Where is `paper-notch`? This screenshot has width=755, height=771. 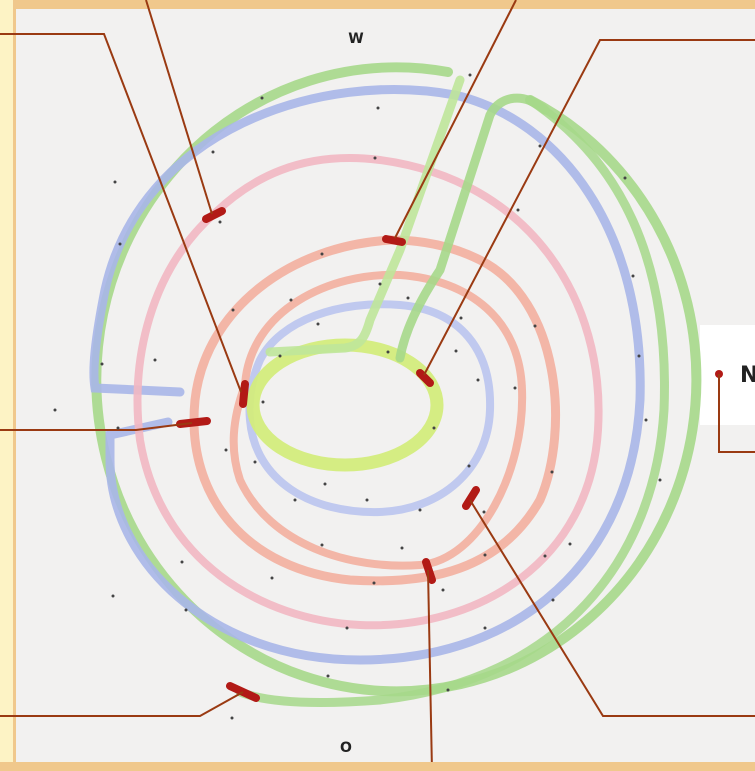
paper-notch is located at coordinates (727, 375).